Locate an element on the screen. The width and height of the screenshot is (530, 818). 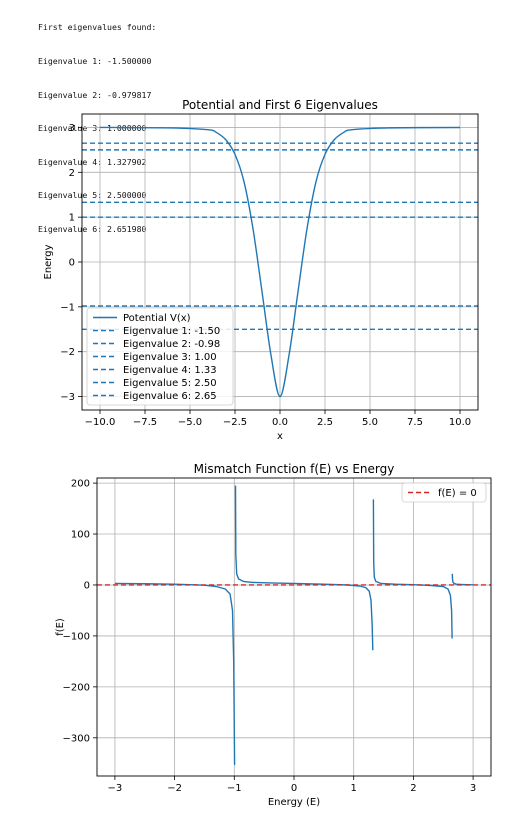
x-tick-label: 5.0 is located at coordinates (370, 422).